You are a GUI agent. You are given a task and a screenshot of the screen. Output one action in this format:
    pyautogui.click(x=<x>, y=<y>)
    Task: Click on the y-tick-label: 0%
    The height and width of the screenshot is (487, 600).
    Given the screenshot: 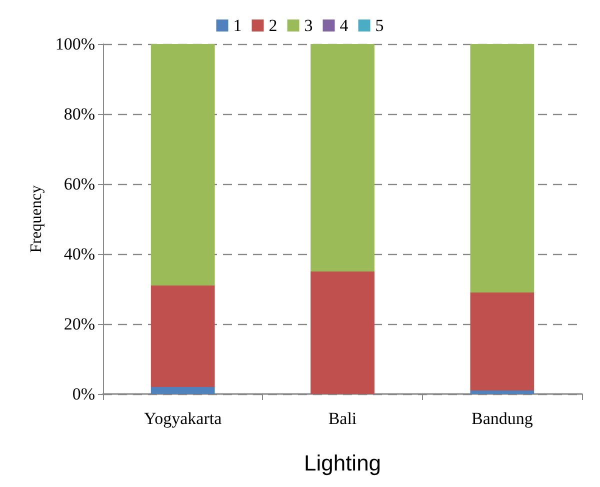 What is the action you would take?
    pyautogui.click(x=83, y=394)
    